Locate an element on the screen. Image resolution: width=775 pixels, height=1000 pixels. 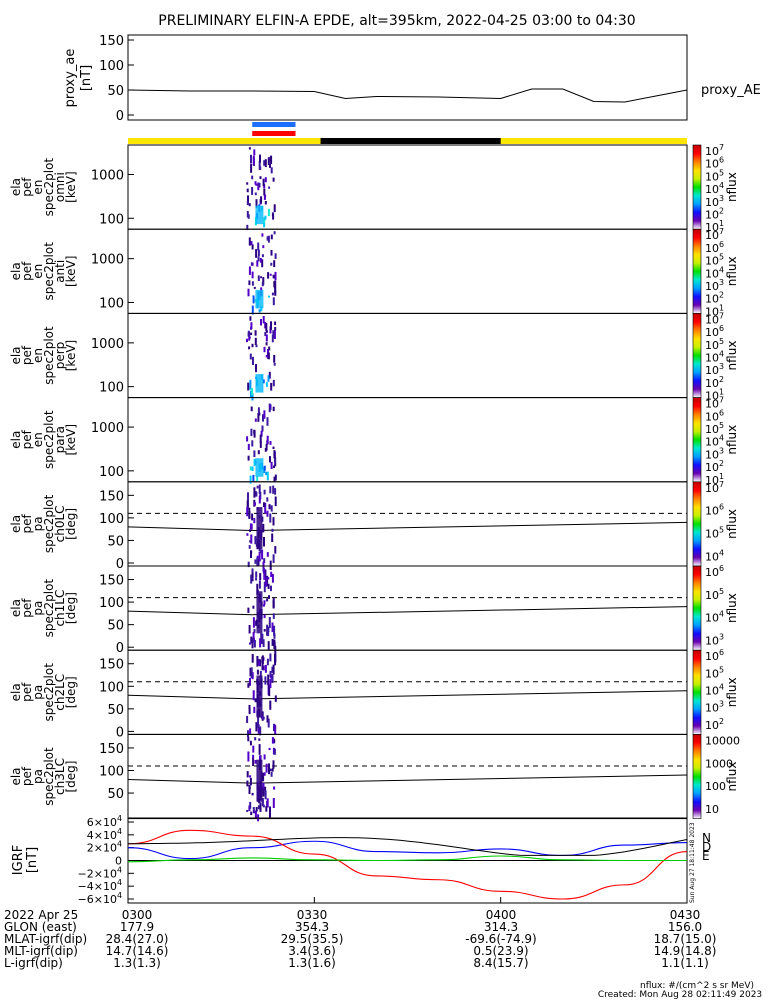
footer-cell: 314.3 is located at coordinates (501, 927).